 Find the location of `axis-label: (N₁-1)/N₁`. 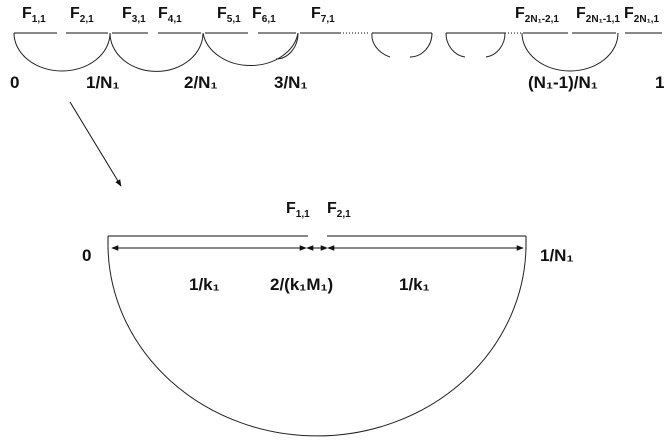

axis-label: (N₁-1)/N₁ is located at coordinates (563, 82).